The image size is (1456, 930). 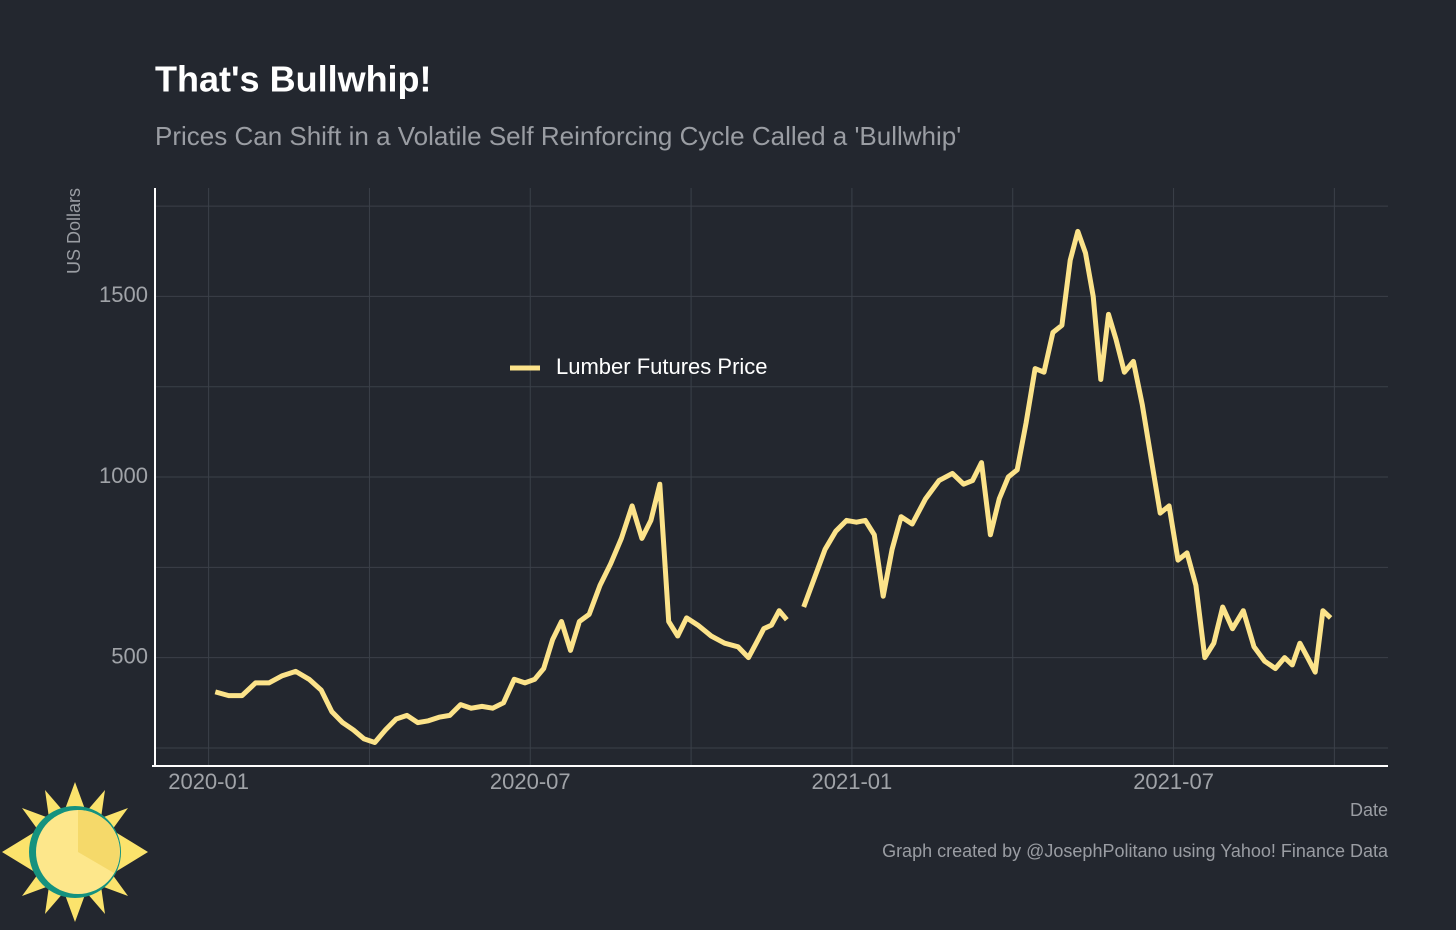 What do you see at coordinates (74, 231) in the screenshot?
I see `y-axis-label: US Dollars` at bounding box center [74, 231].